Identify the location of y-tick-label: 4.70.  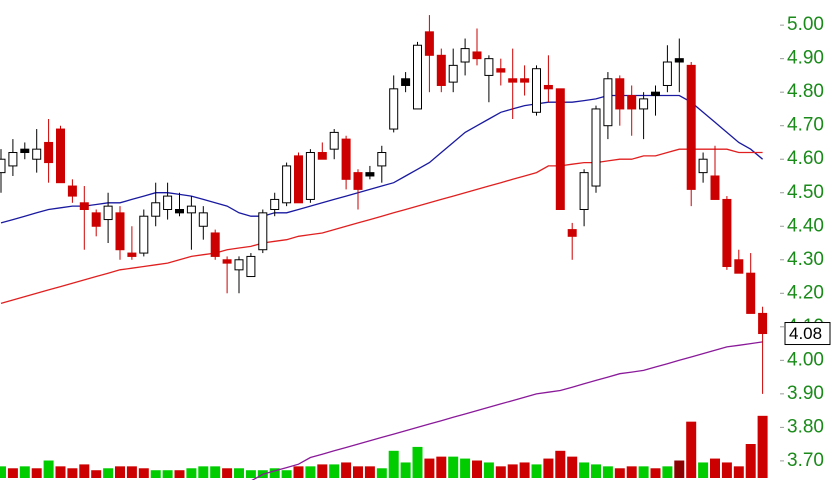
(805, 125).